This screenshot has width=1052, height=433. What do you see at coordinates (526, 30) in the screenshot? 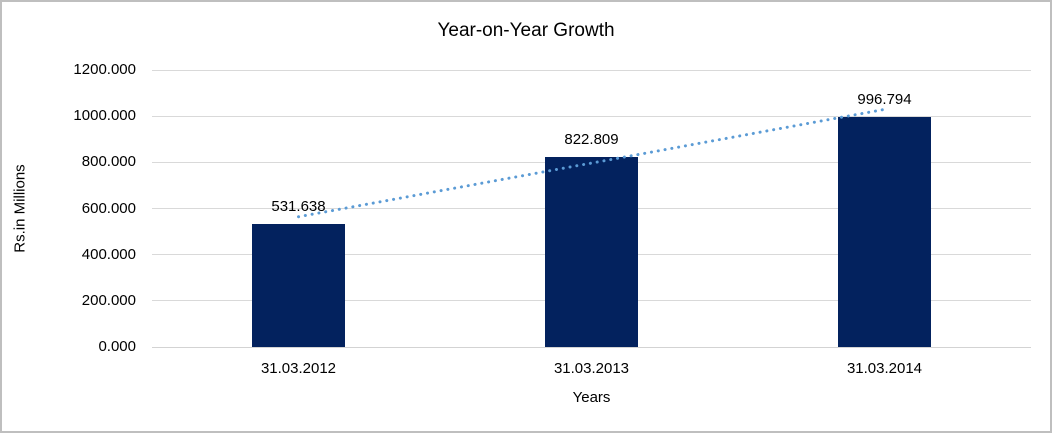
I see `chart-title: Year-on-Year Growth` at bounding box center [526, 30].